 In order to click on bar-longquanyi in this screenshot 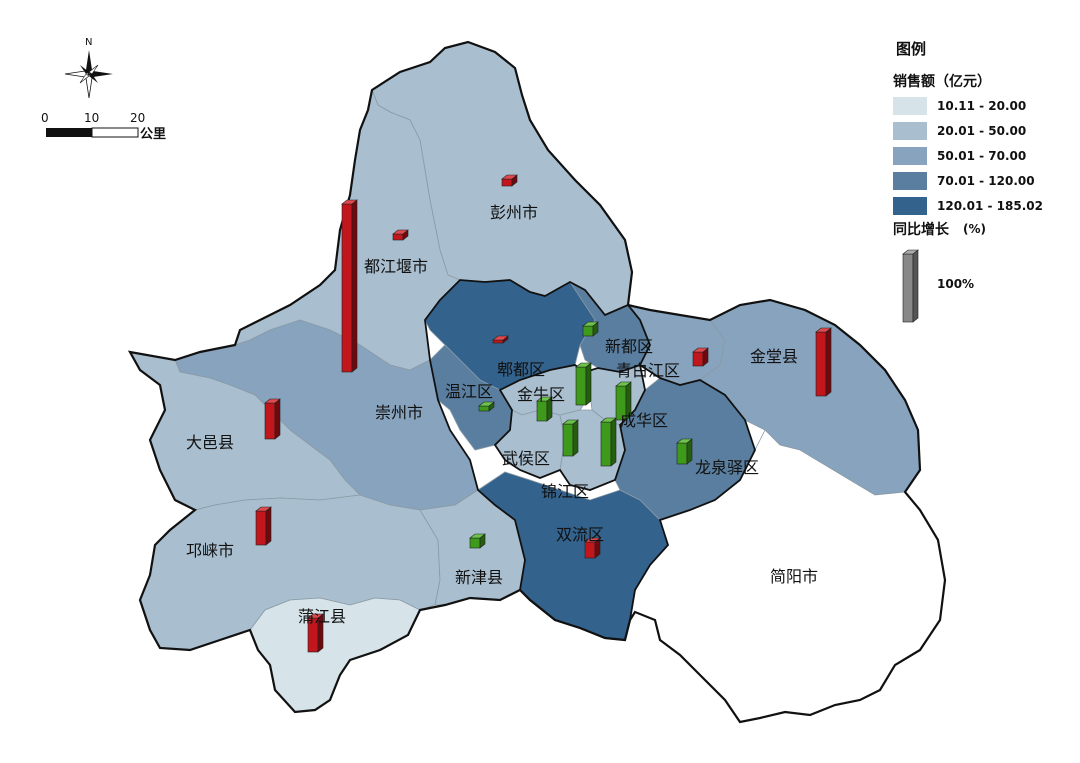, I will do `click(684, 451)`.